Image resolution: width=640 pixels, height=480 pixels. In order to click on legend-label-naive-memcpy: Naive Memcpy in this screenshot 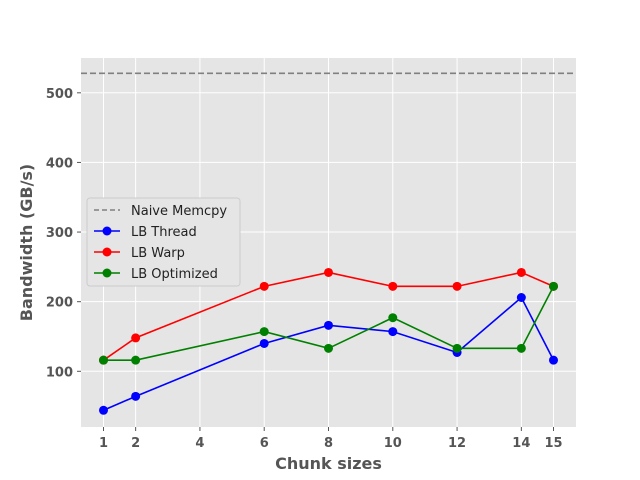, I will do `click(179, 211)`.